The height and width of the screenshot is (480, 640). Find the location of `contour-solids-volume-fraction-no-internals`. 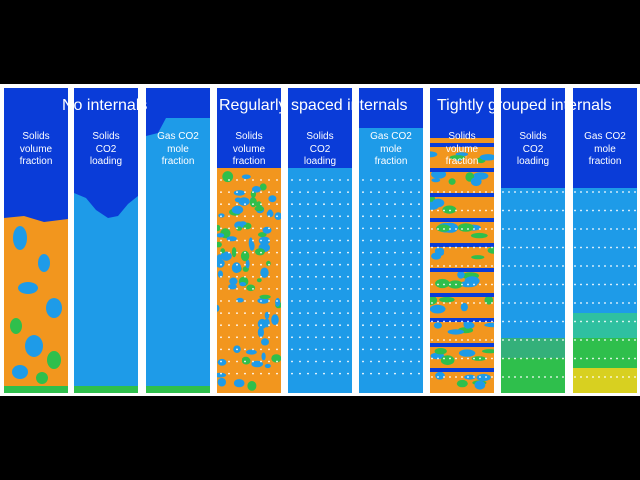

contour-solids-volume-fraction-no-internals is located at coordinates (36, 240).